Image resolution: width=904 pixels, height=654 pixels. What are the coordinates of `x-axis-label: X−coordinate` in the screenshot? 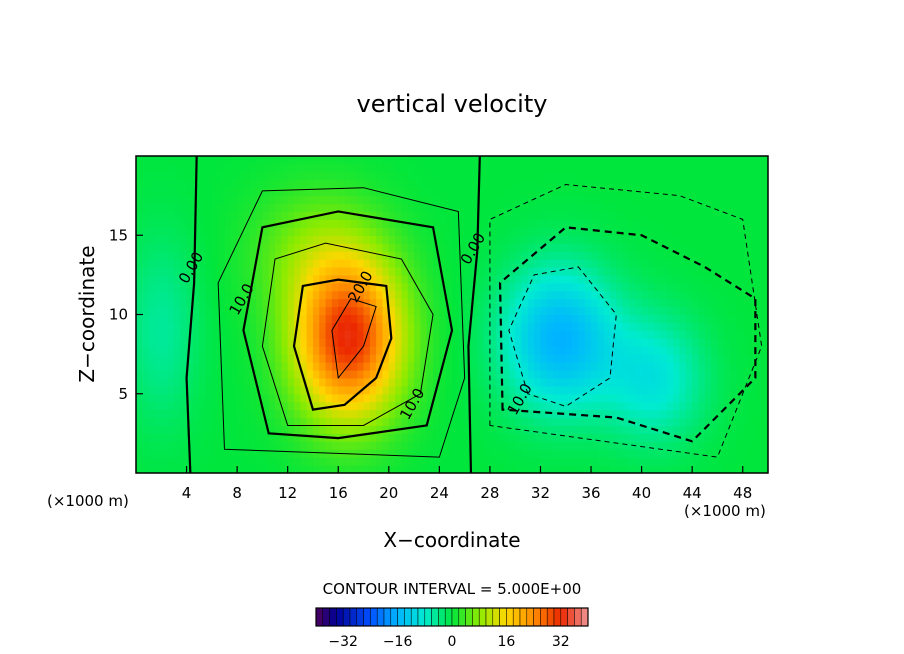 It's located at (451, 540).